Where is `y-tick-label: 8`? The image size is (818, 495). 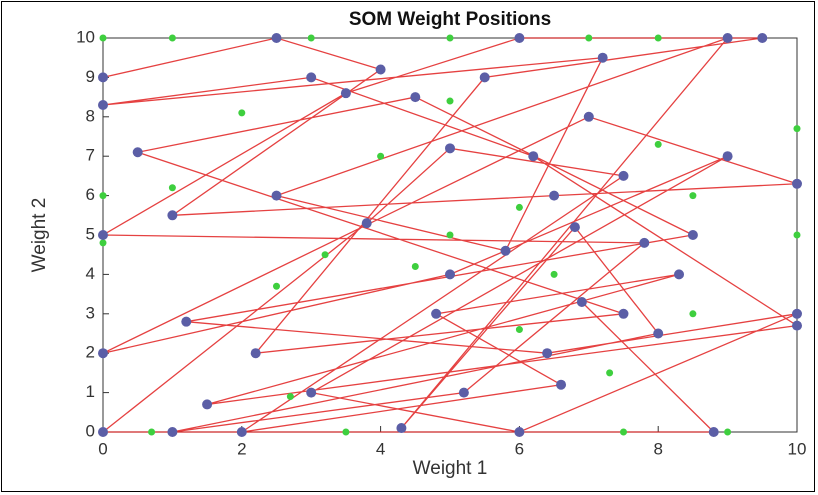 y-tick-label: 8 is located at coordinates (90, 115).